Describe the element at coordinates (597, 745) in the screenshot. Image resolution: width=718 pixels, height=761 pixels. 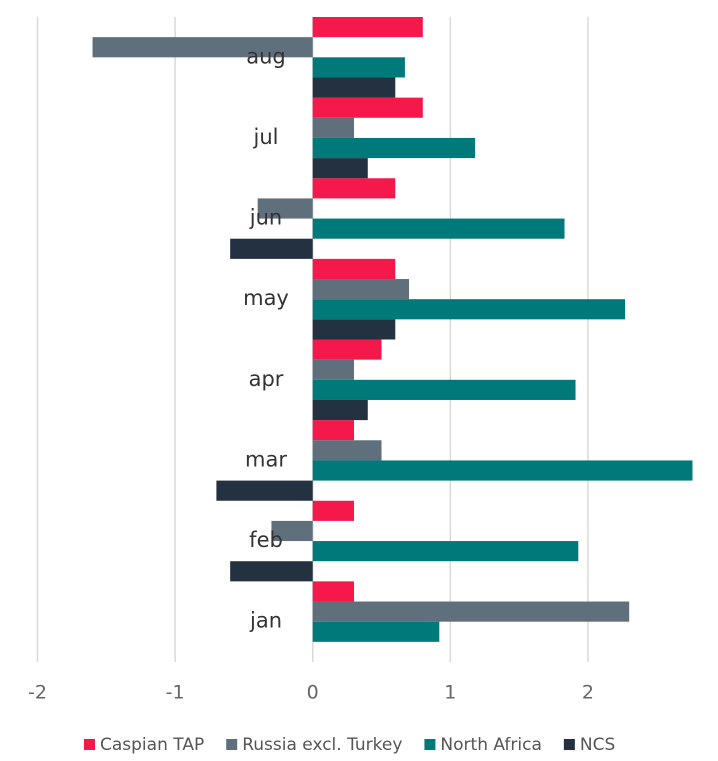
I see `legend-label: NCS` at that location.